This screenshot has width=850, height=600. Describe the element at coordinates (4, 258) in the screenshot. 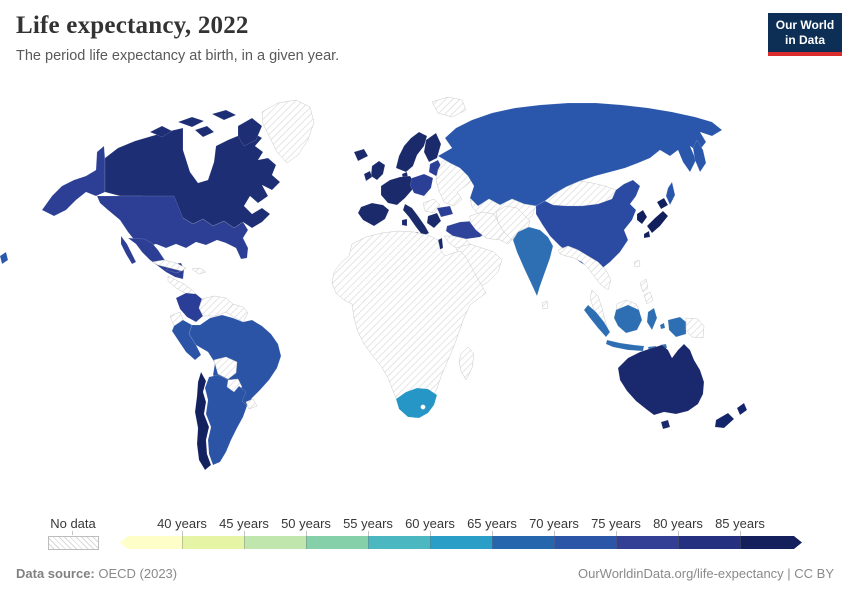

I see `map-region-chukotka-west` at that location.